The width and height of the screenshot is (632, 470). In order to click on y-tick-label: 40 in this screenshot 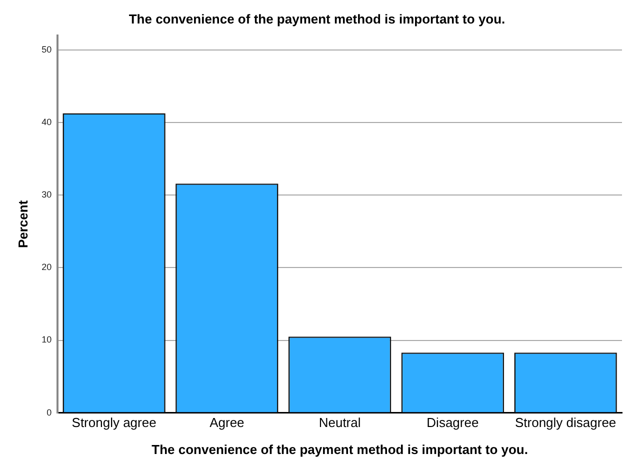, I will do `click(47, 122)`.